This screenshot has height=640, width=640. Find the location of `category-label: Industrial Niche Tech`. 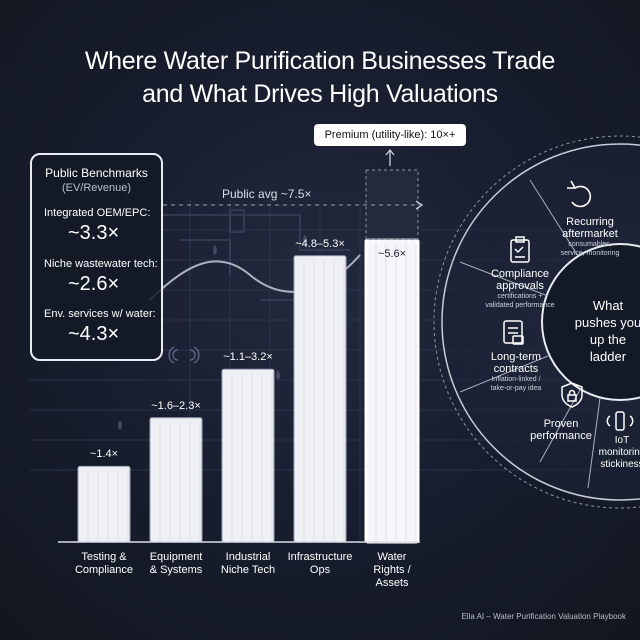

category-label: Industrial Niche Tech is located at coordinates (248, 563).